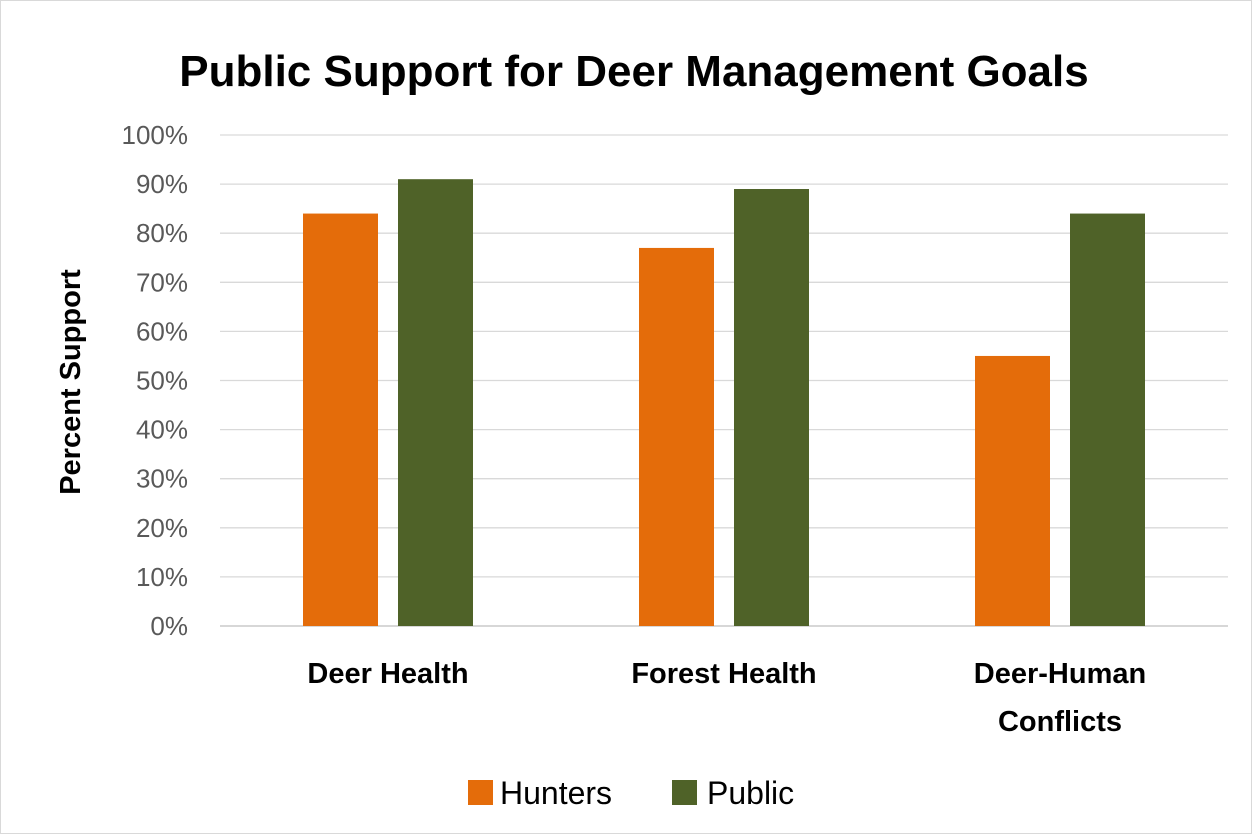 The height and width of the screenshot is (834, 1252). What do you see at coordinates (162, 282) in the screenshot?
I see `y-tick-label: 70%` at bounding box center [162, 282].